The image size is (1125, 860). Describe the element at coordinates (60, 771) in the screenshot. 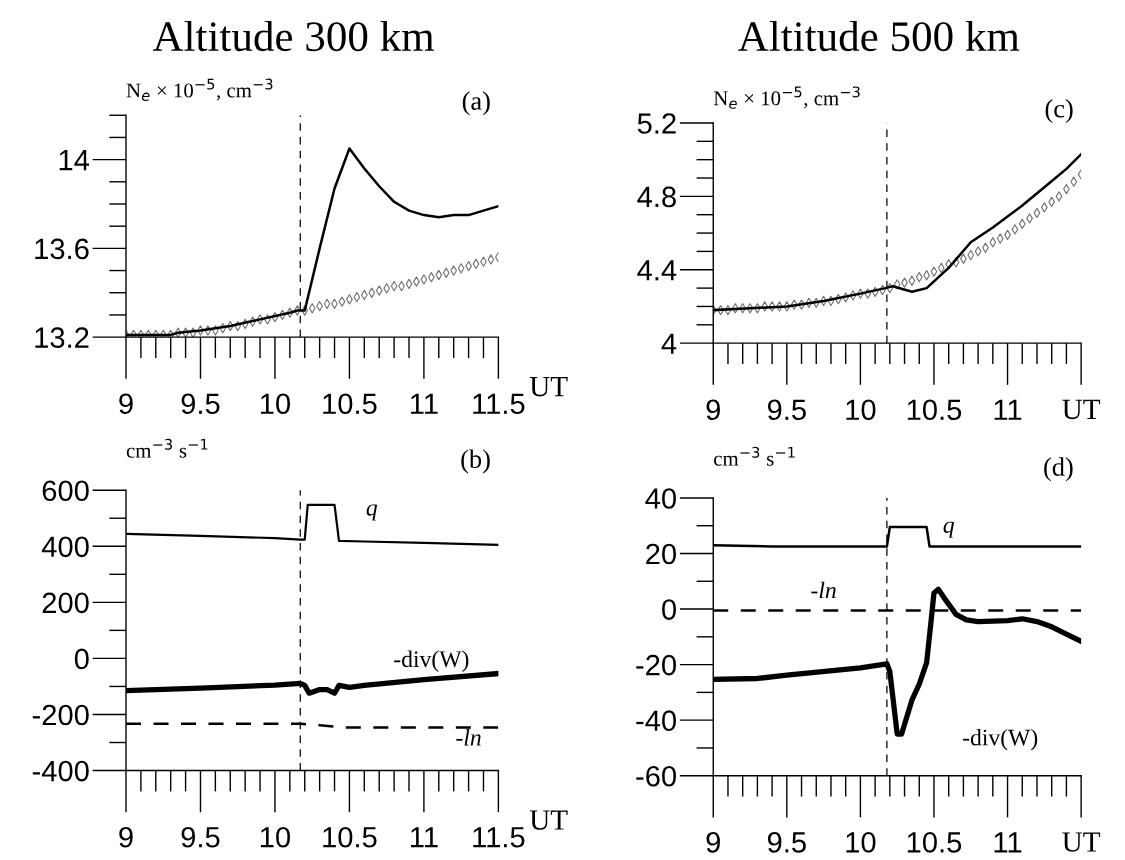

I see `y-tick-label: -400` at that location.